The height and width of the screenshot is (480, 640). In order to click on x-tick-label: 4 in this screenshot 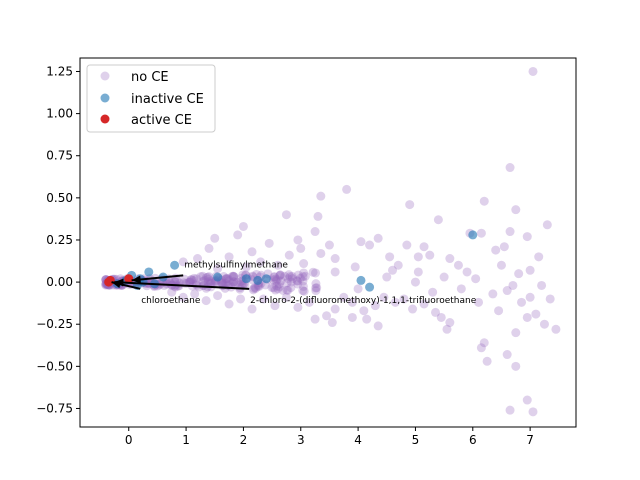, I will do `click(358, 440)`.